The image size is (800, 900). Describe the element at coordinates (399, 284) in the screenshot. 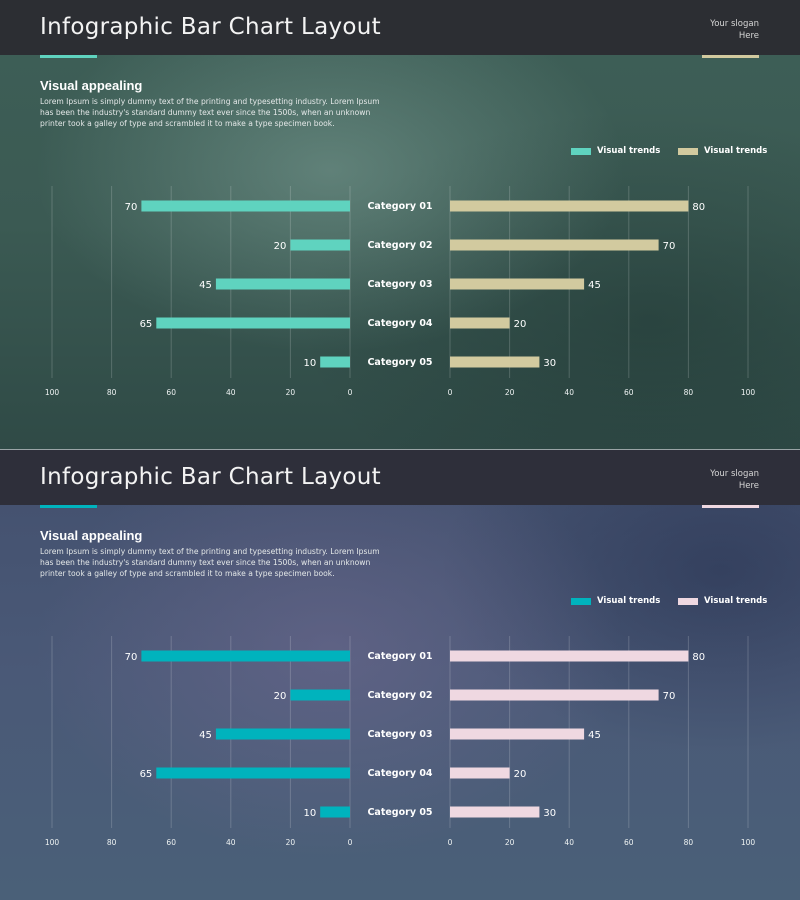

I see `category-label: Category 03` at that location.